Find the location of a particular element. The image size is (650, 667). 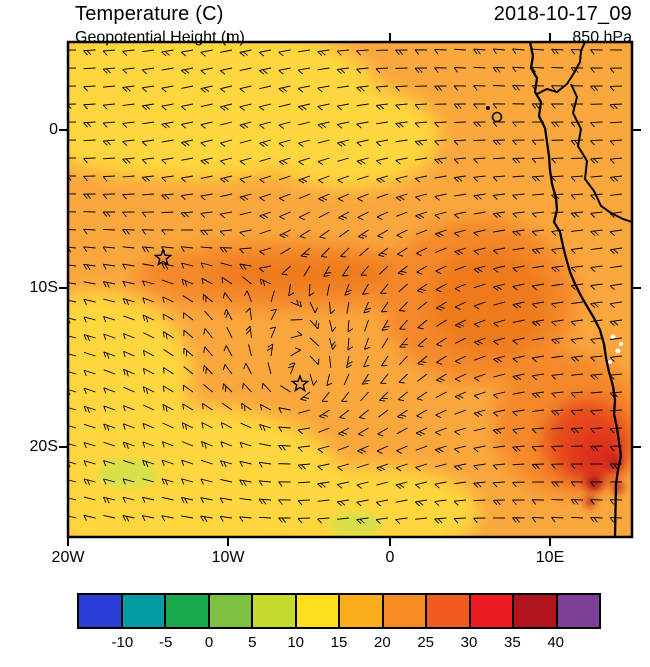

colorbar-tick-label: 0 is located at coordinates (209, 642).